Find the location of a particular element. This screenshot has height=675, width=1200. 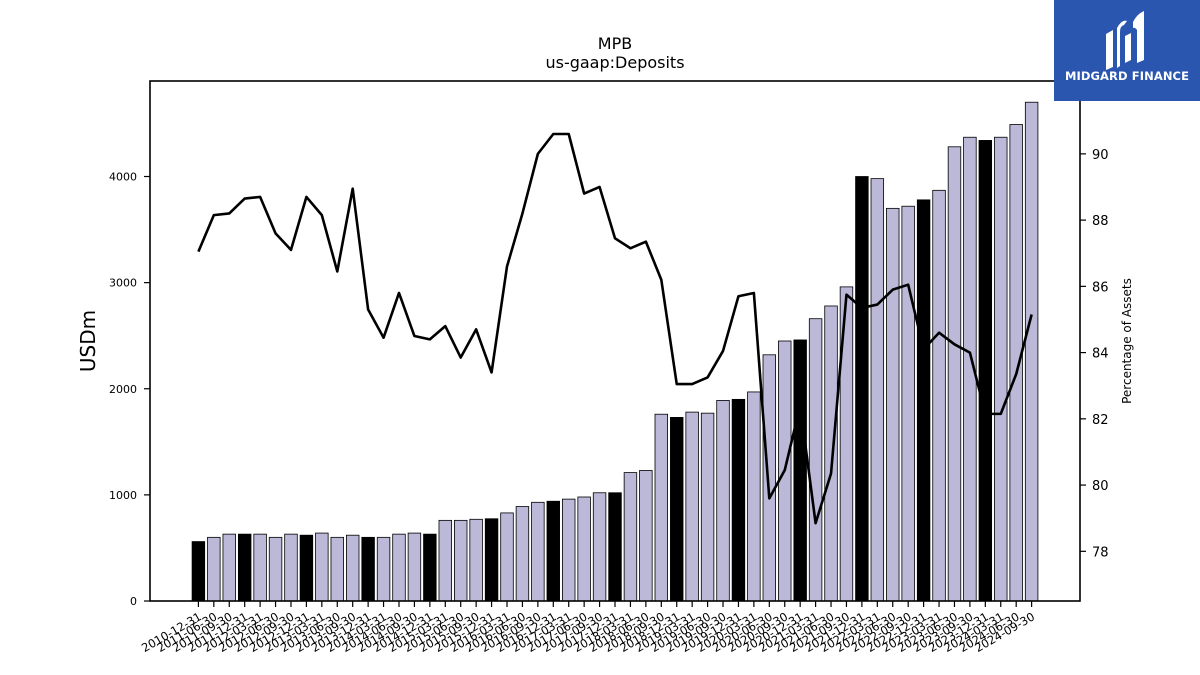

y-tick-label: 3000 is located at coordinates (123, 283).